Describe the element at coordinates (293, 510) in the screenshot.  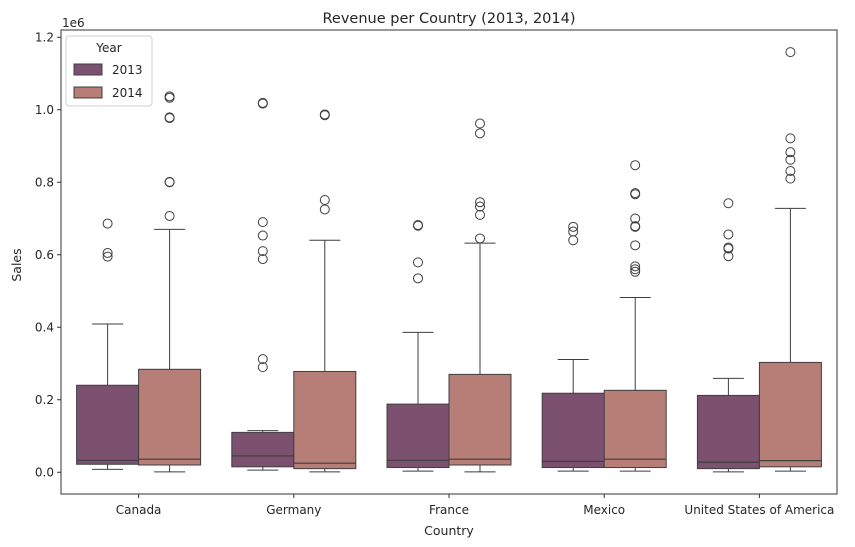
I see `x-tick-label: Germany` at that location.